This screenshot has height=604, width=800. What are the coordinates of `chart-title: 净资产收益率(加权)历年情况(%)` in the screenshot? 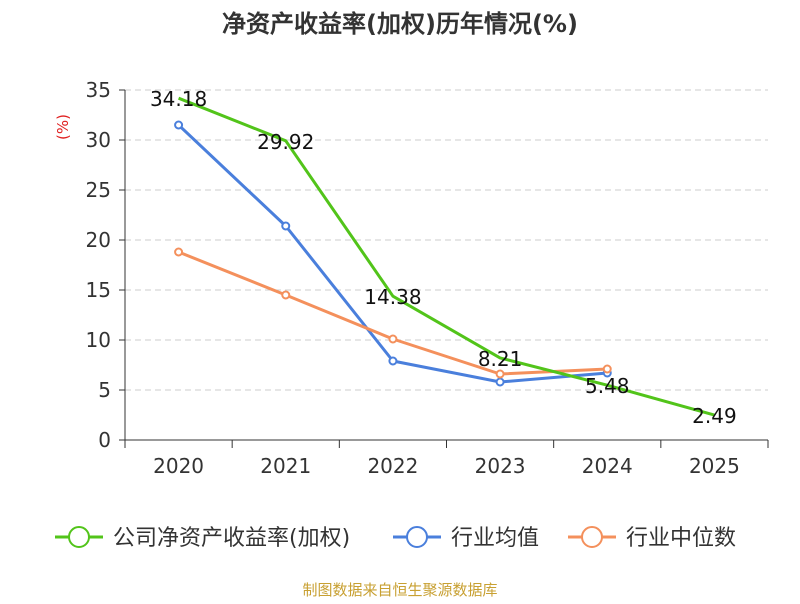 It's located at (400, 24).